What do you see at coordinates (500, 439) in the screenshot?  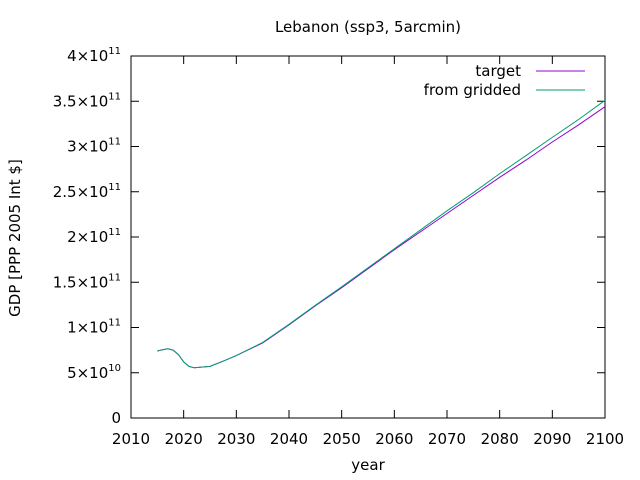 I see `x-tick-label: 2080` at bounding box center [500, 439].